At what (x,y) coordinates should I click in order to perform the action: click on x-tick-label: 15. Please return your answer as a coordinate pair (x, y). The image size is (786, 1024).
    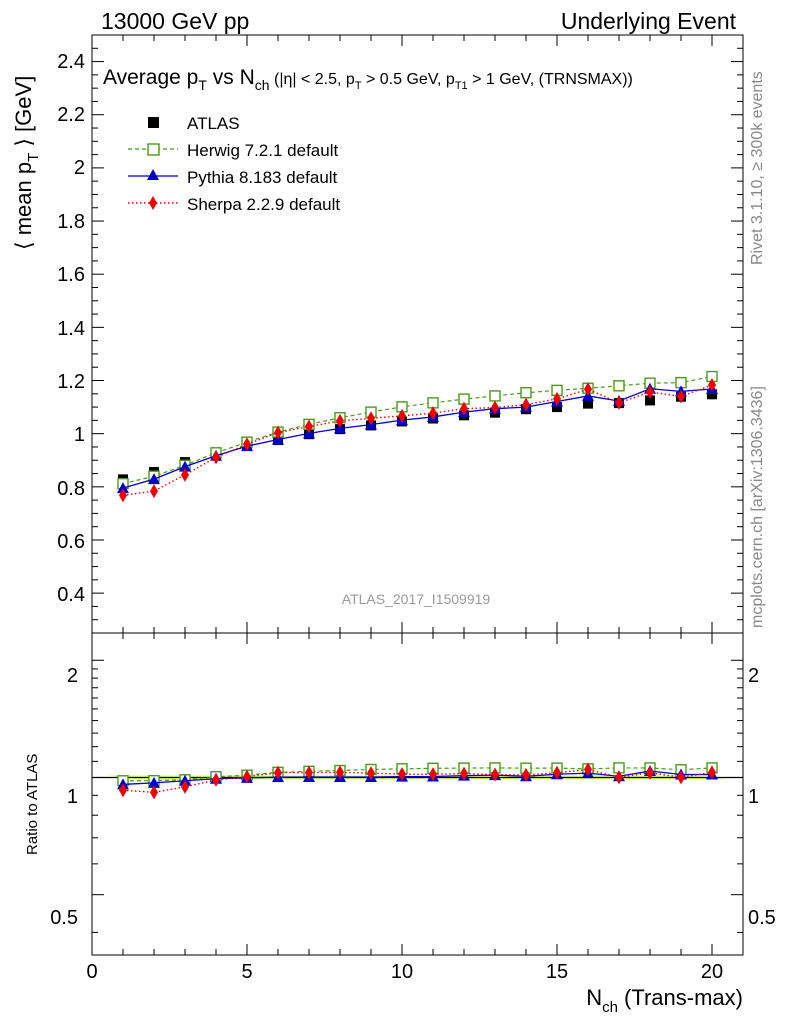
    Looking at the image, I should click on (557, 972).